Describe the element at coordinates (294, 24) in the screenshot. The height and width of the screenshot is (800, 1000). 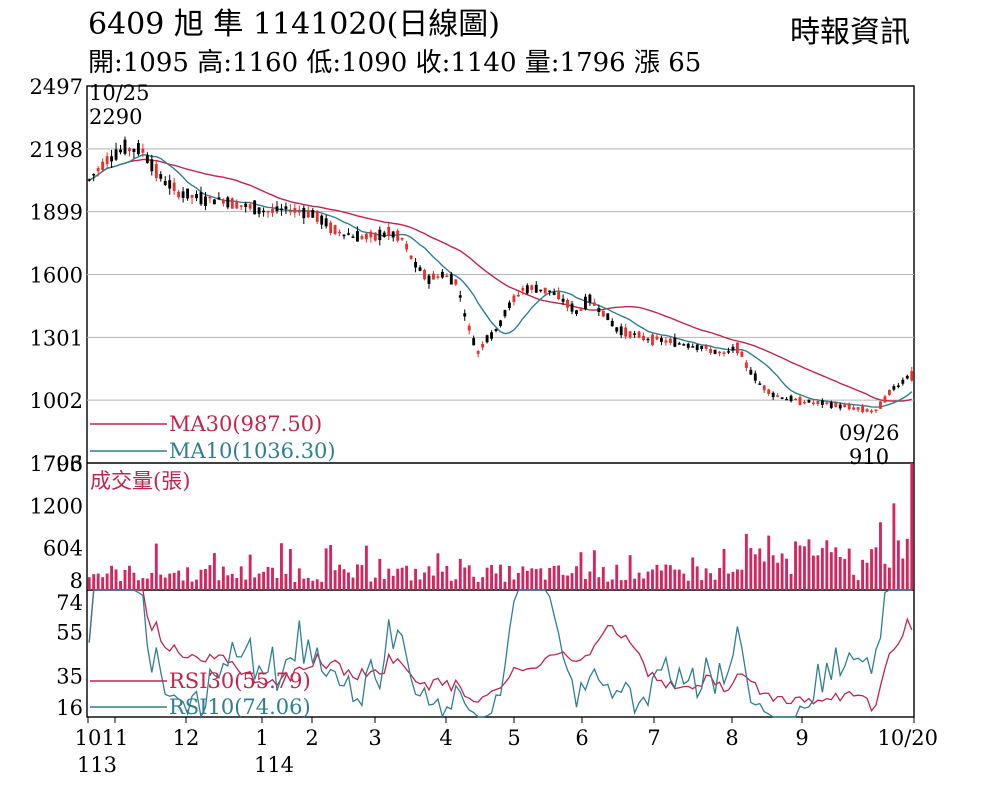
I see `chart-title: 6409 旭 隼 1141020(日線圖)` at that location.